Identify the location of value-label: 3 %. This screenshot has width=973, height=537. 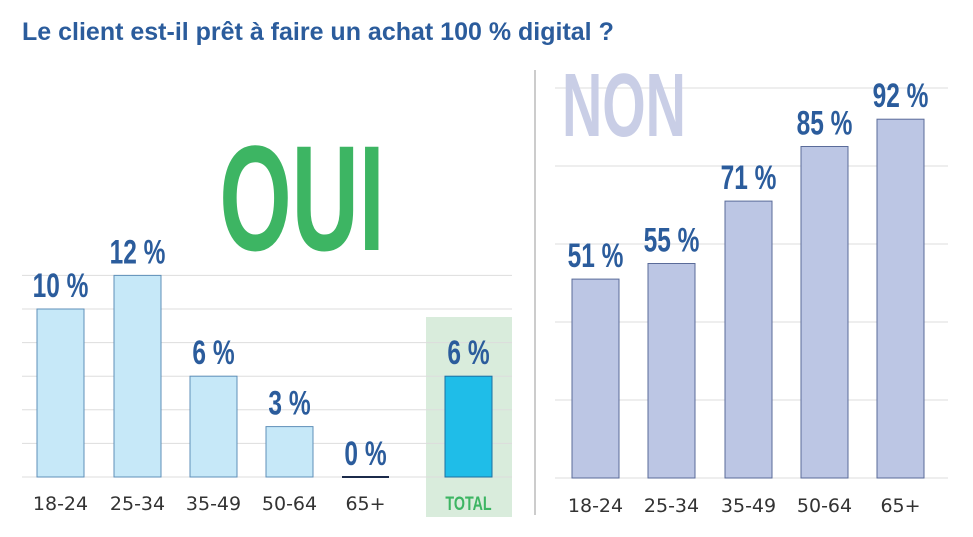
(289, 404).